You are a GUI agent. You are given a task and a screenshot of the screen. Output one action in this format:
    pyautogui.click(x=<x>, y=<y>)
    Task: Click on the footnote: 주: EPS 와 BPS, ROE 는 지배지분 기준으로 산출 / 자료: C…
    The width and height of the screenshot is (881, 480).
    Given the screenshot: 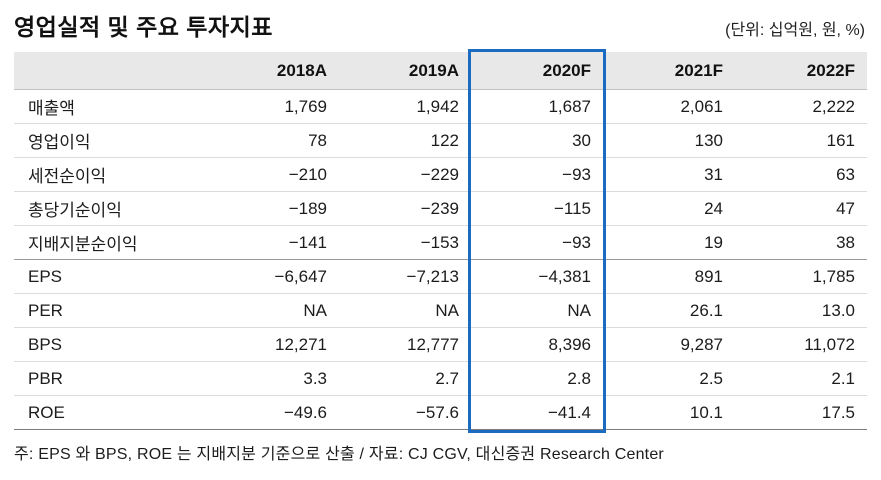 What is the action you would take?
    pyautogui.click(x=339, y=454)
    